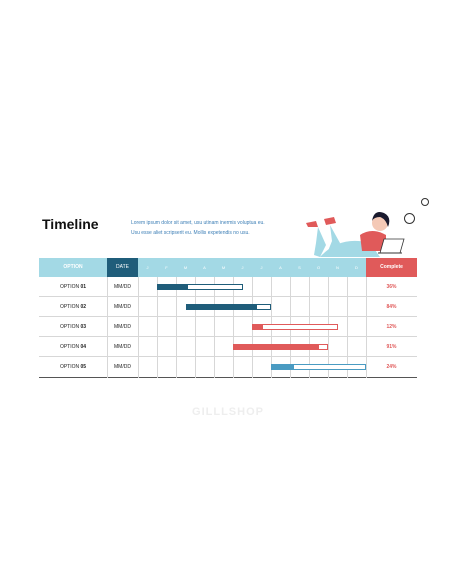 The image size is (456, 586). I want to click on header-month: D, so click(356, 267).